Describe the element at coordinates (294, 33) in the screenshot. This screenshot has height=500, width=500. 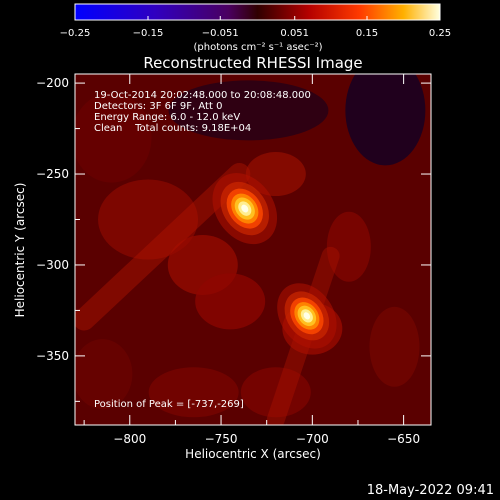
I see `colorbar-tick-label: 0.051` at that location.